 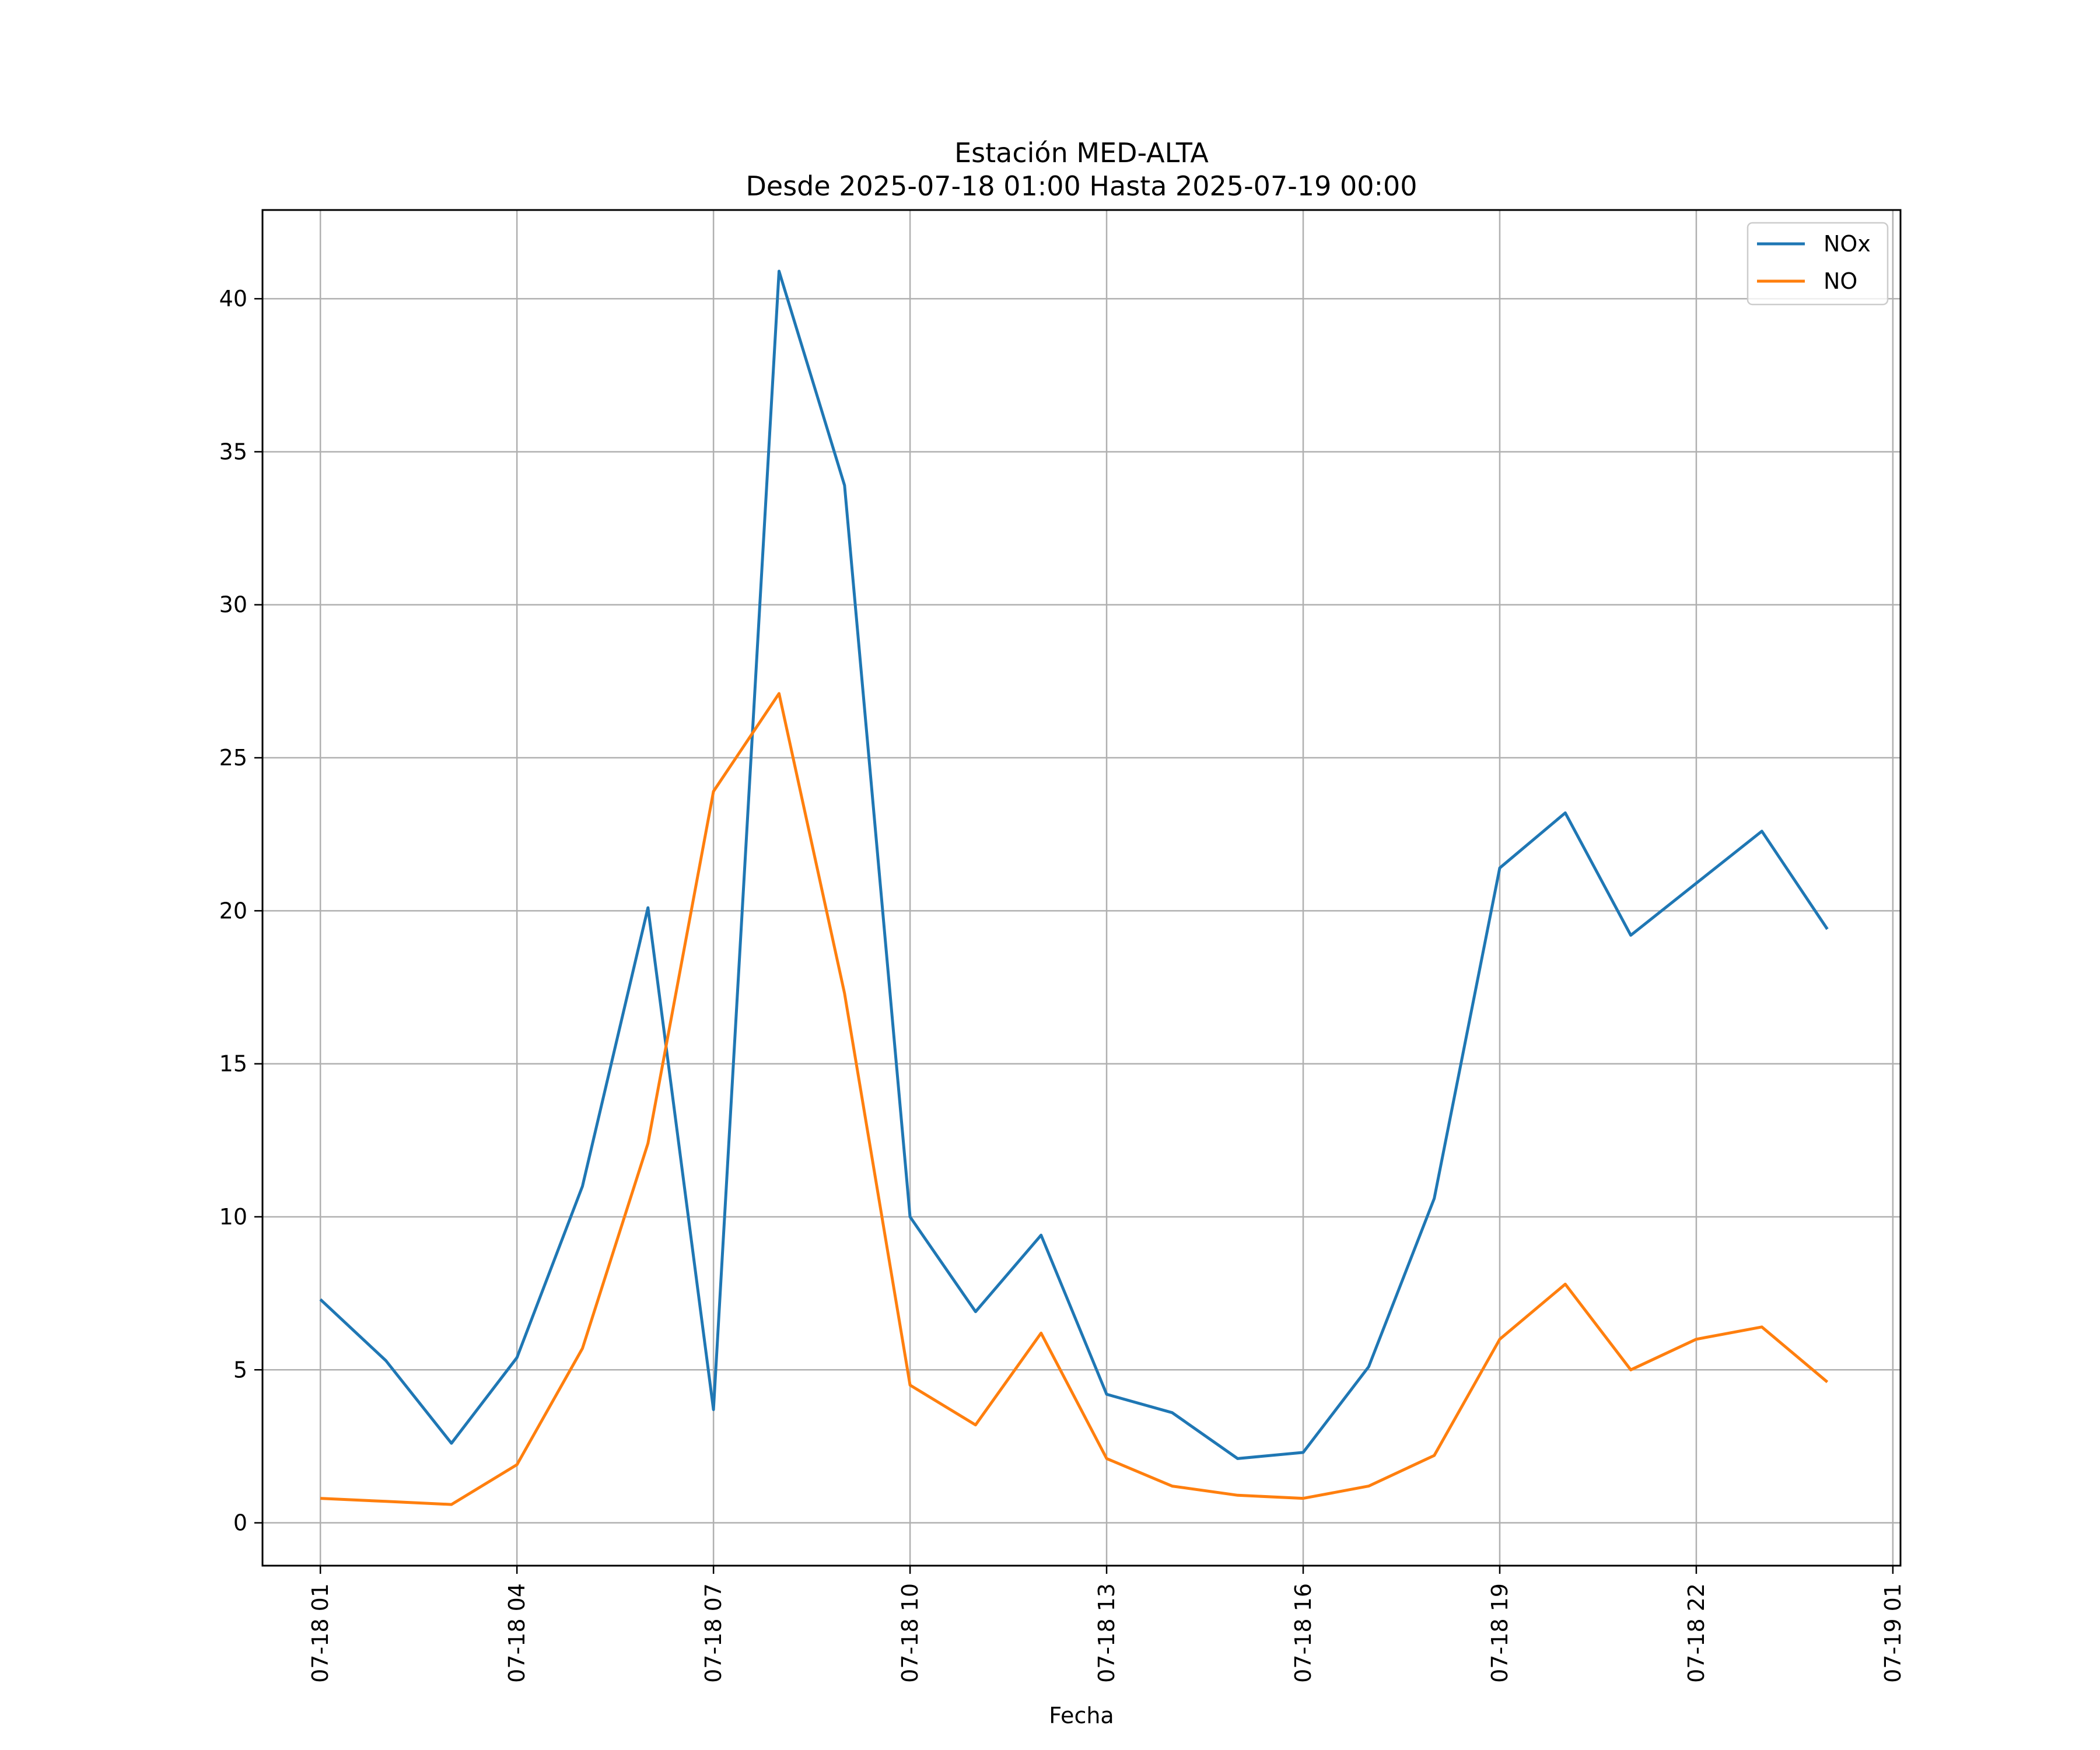 I want to click on y-tick-label: 15, so click(x=233, y=1064).